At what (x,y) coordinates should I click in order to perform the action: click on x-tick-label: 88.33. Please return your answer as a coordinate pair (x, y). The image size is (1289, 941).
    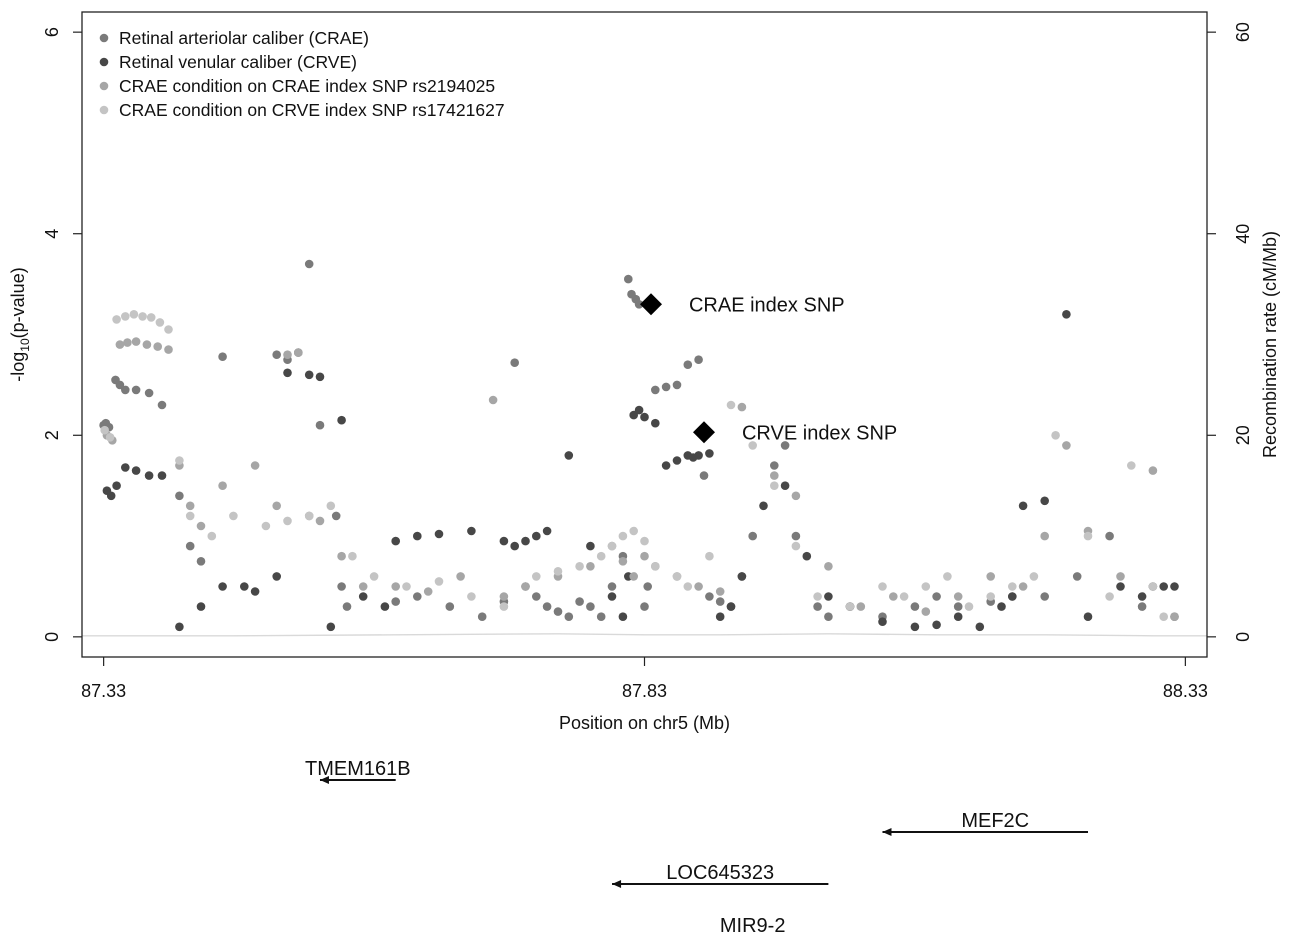
    Looking at the image, I should click on (1185, 691).